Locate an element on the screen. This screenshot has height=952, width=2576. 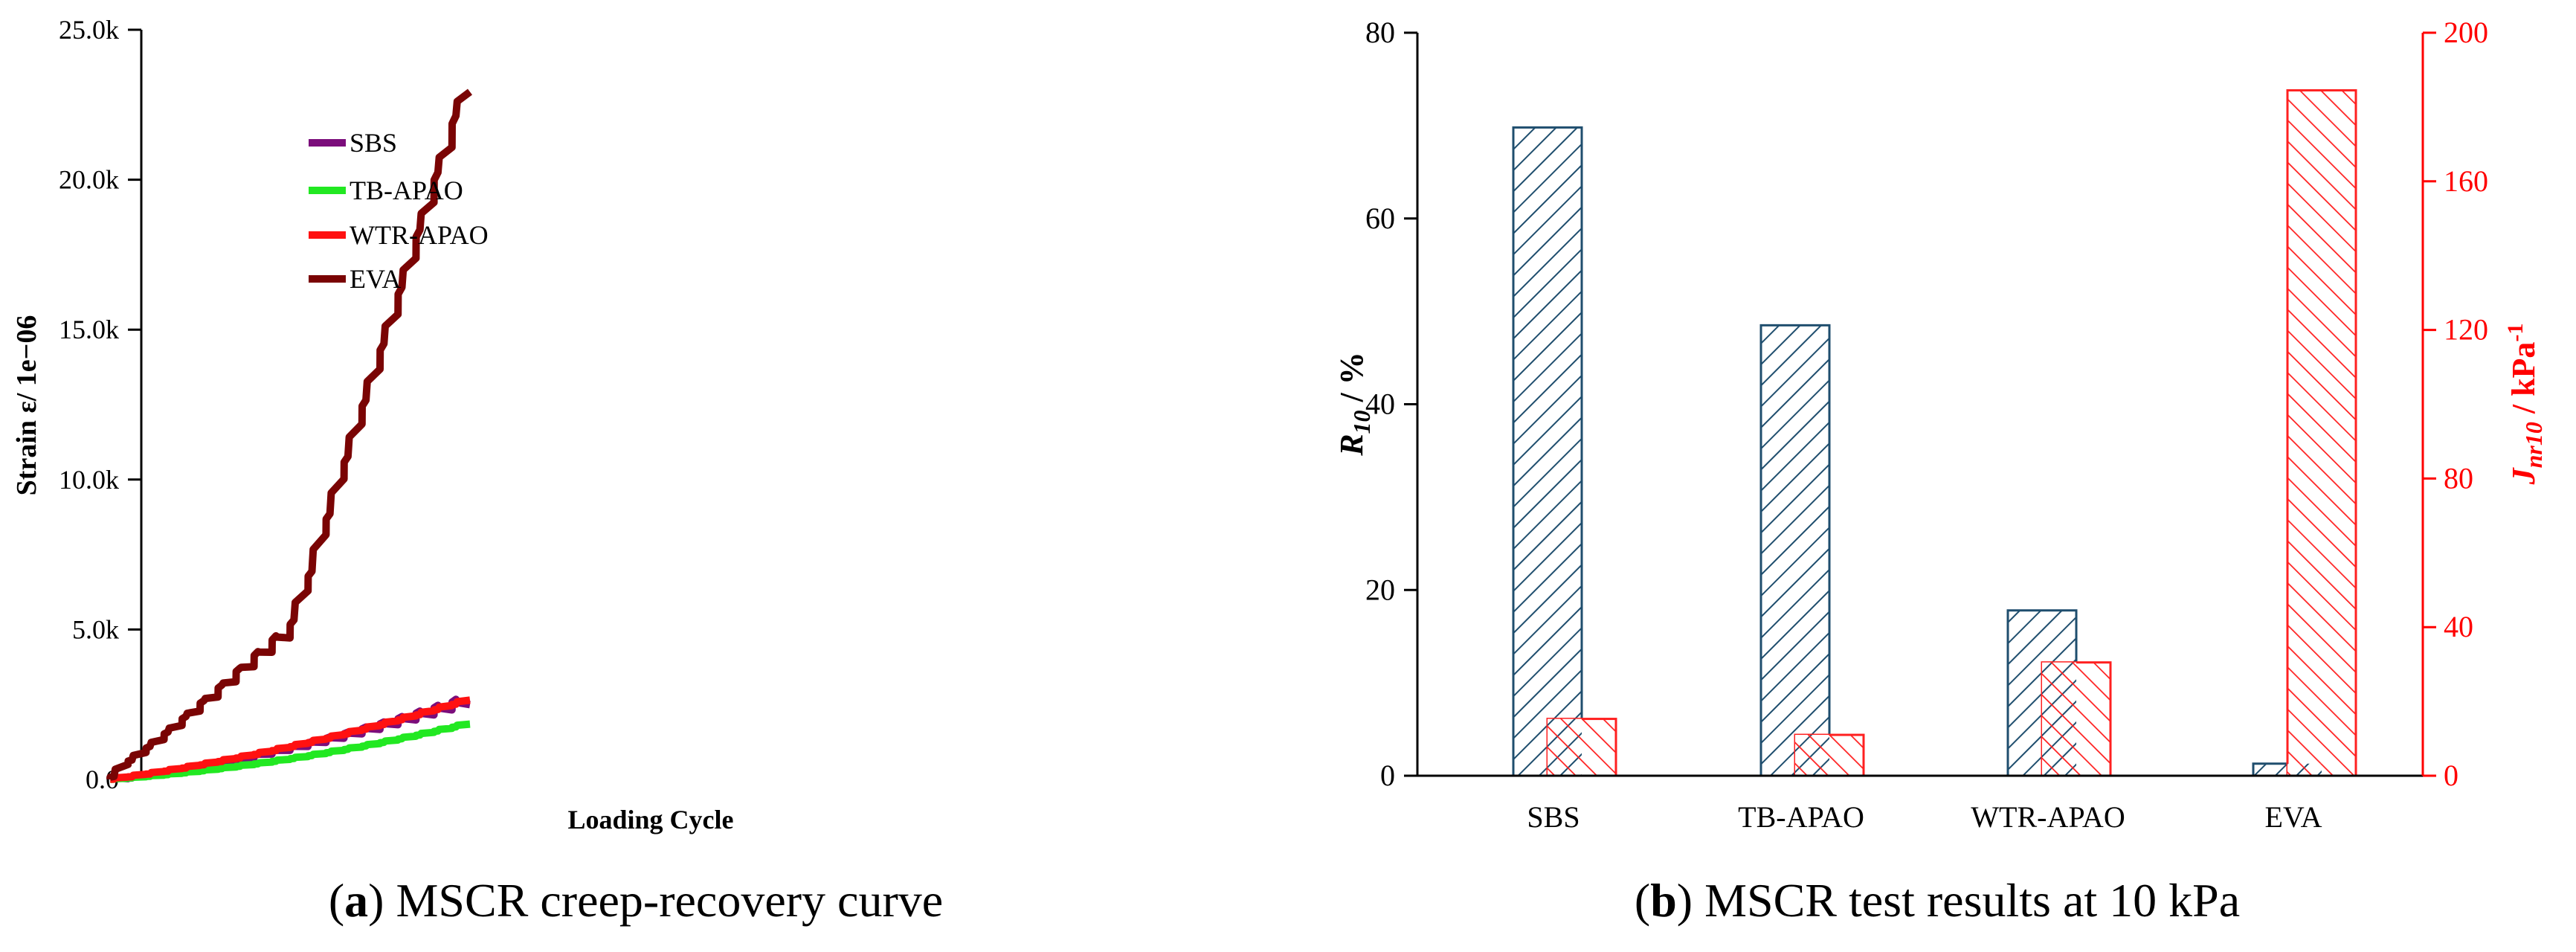
legend-item-tb-apao: TB-APAO is located at coordinates (386, 190).